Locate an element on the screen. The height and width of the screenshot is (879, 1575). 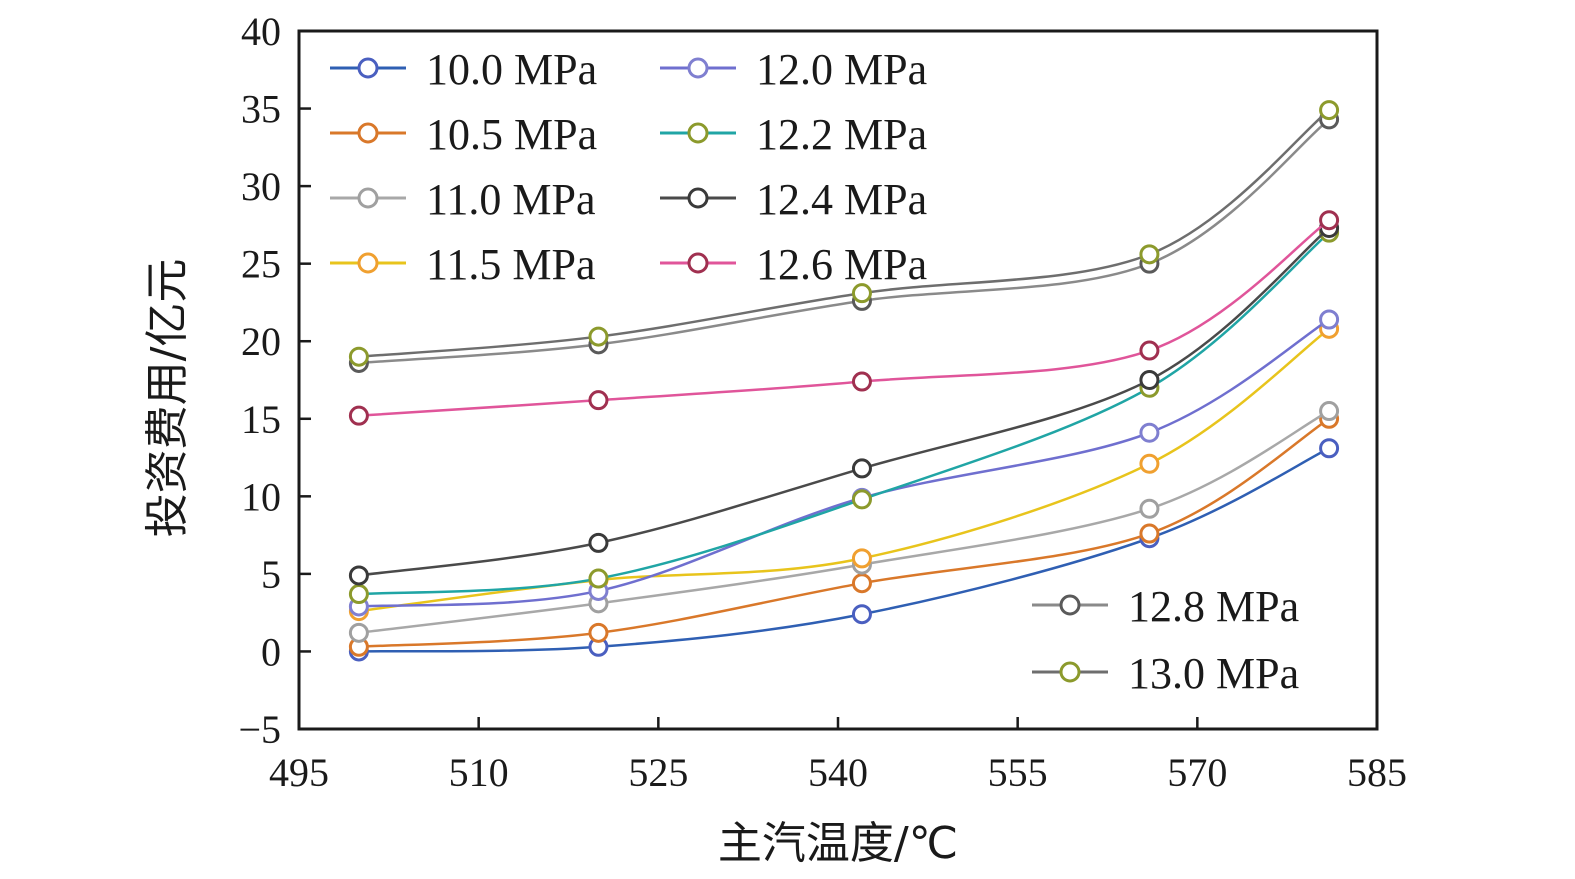
legend-label: 12.0 MPa is located at coordinates (841, 69).